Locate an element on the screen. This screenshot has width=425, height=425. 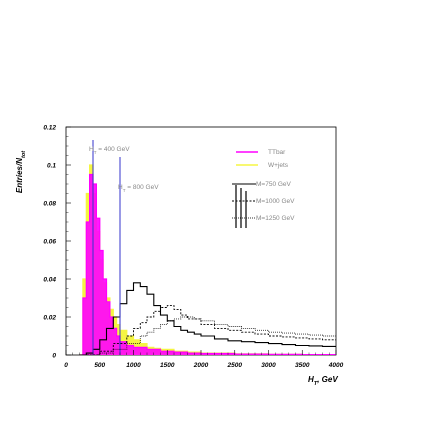
x-tick-label-3500: 3500 is located at coordinates (302, 365).